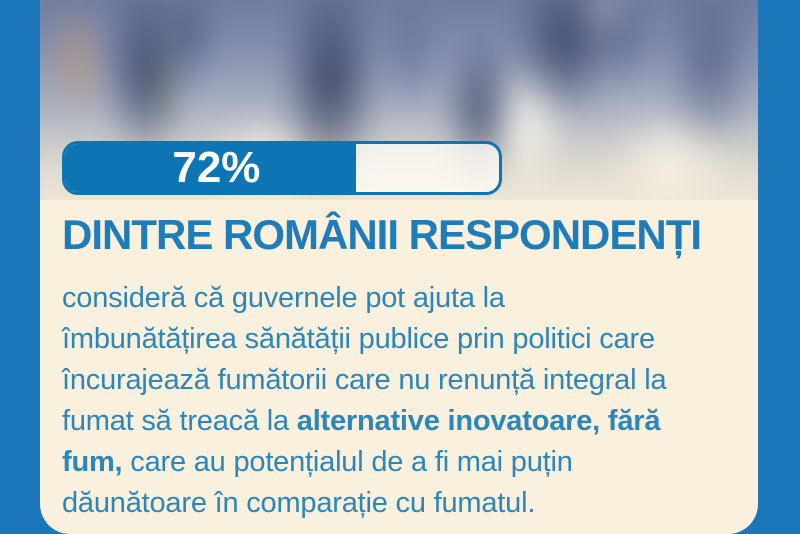 Image resolution: width=800 pixels, height=534 pixels. Describe the element at coordinates (283, 298) in the screenshot. I see `body-line: consideră că guvernele pot ajuta la` at that location.